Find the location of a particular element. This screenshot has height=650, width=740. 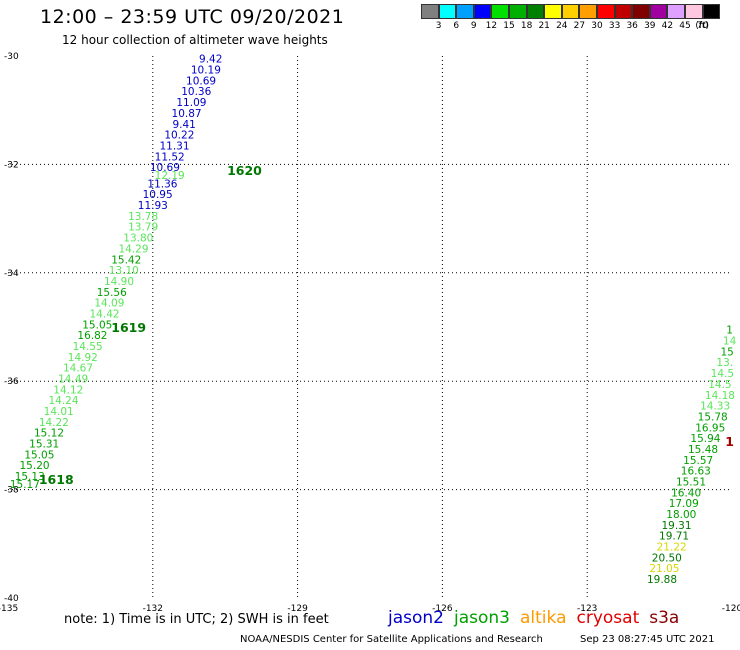

wave-height-value: 14.29 is located at coordinates (133, 249).